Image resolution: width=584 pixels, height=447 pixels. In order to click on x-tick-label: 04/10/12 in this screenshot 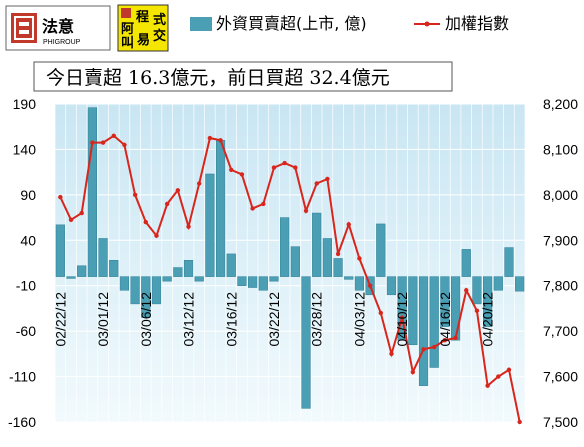, I will do `click(402, 319)`.